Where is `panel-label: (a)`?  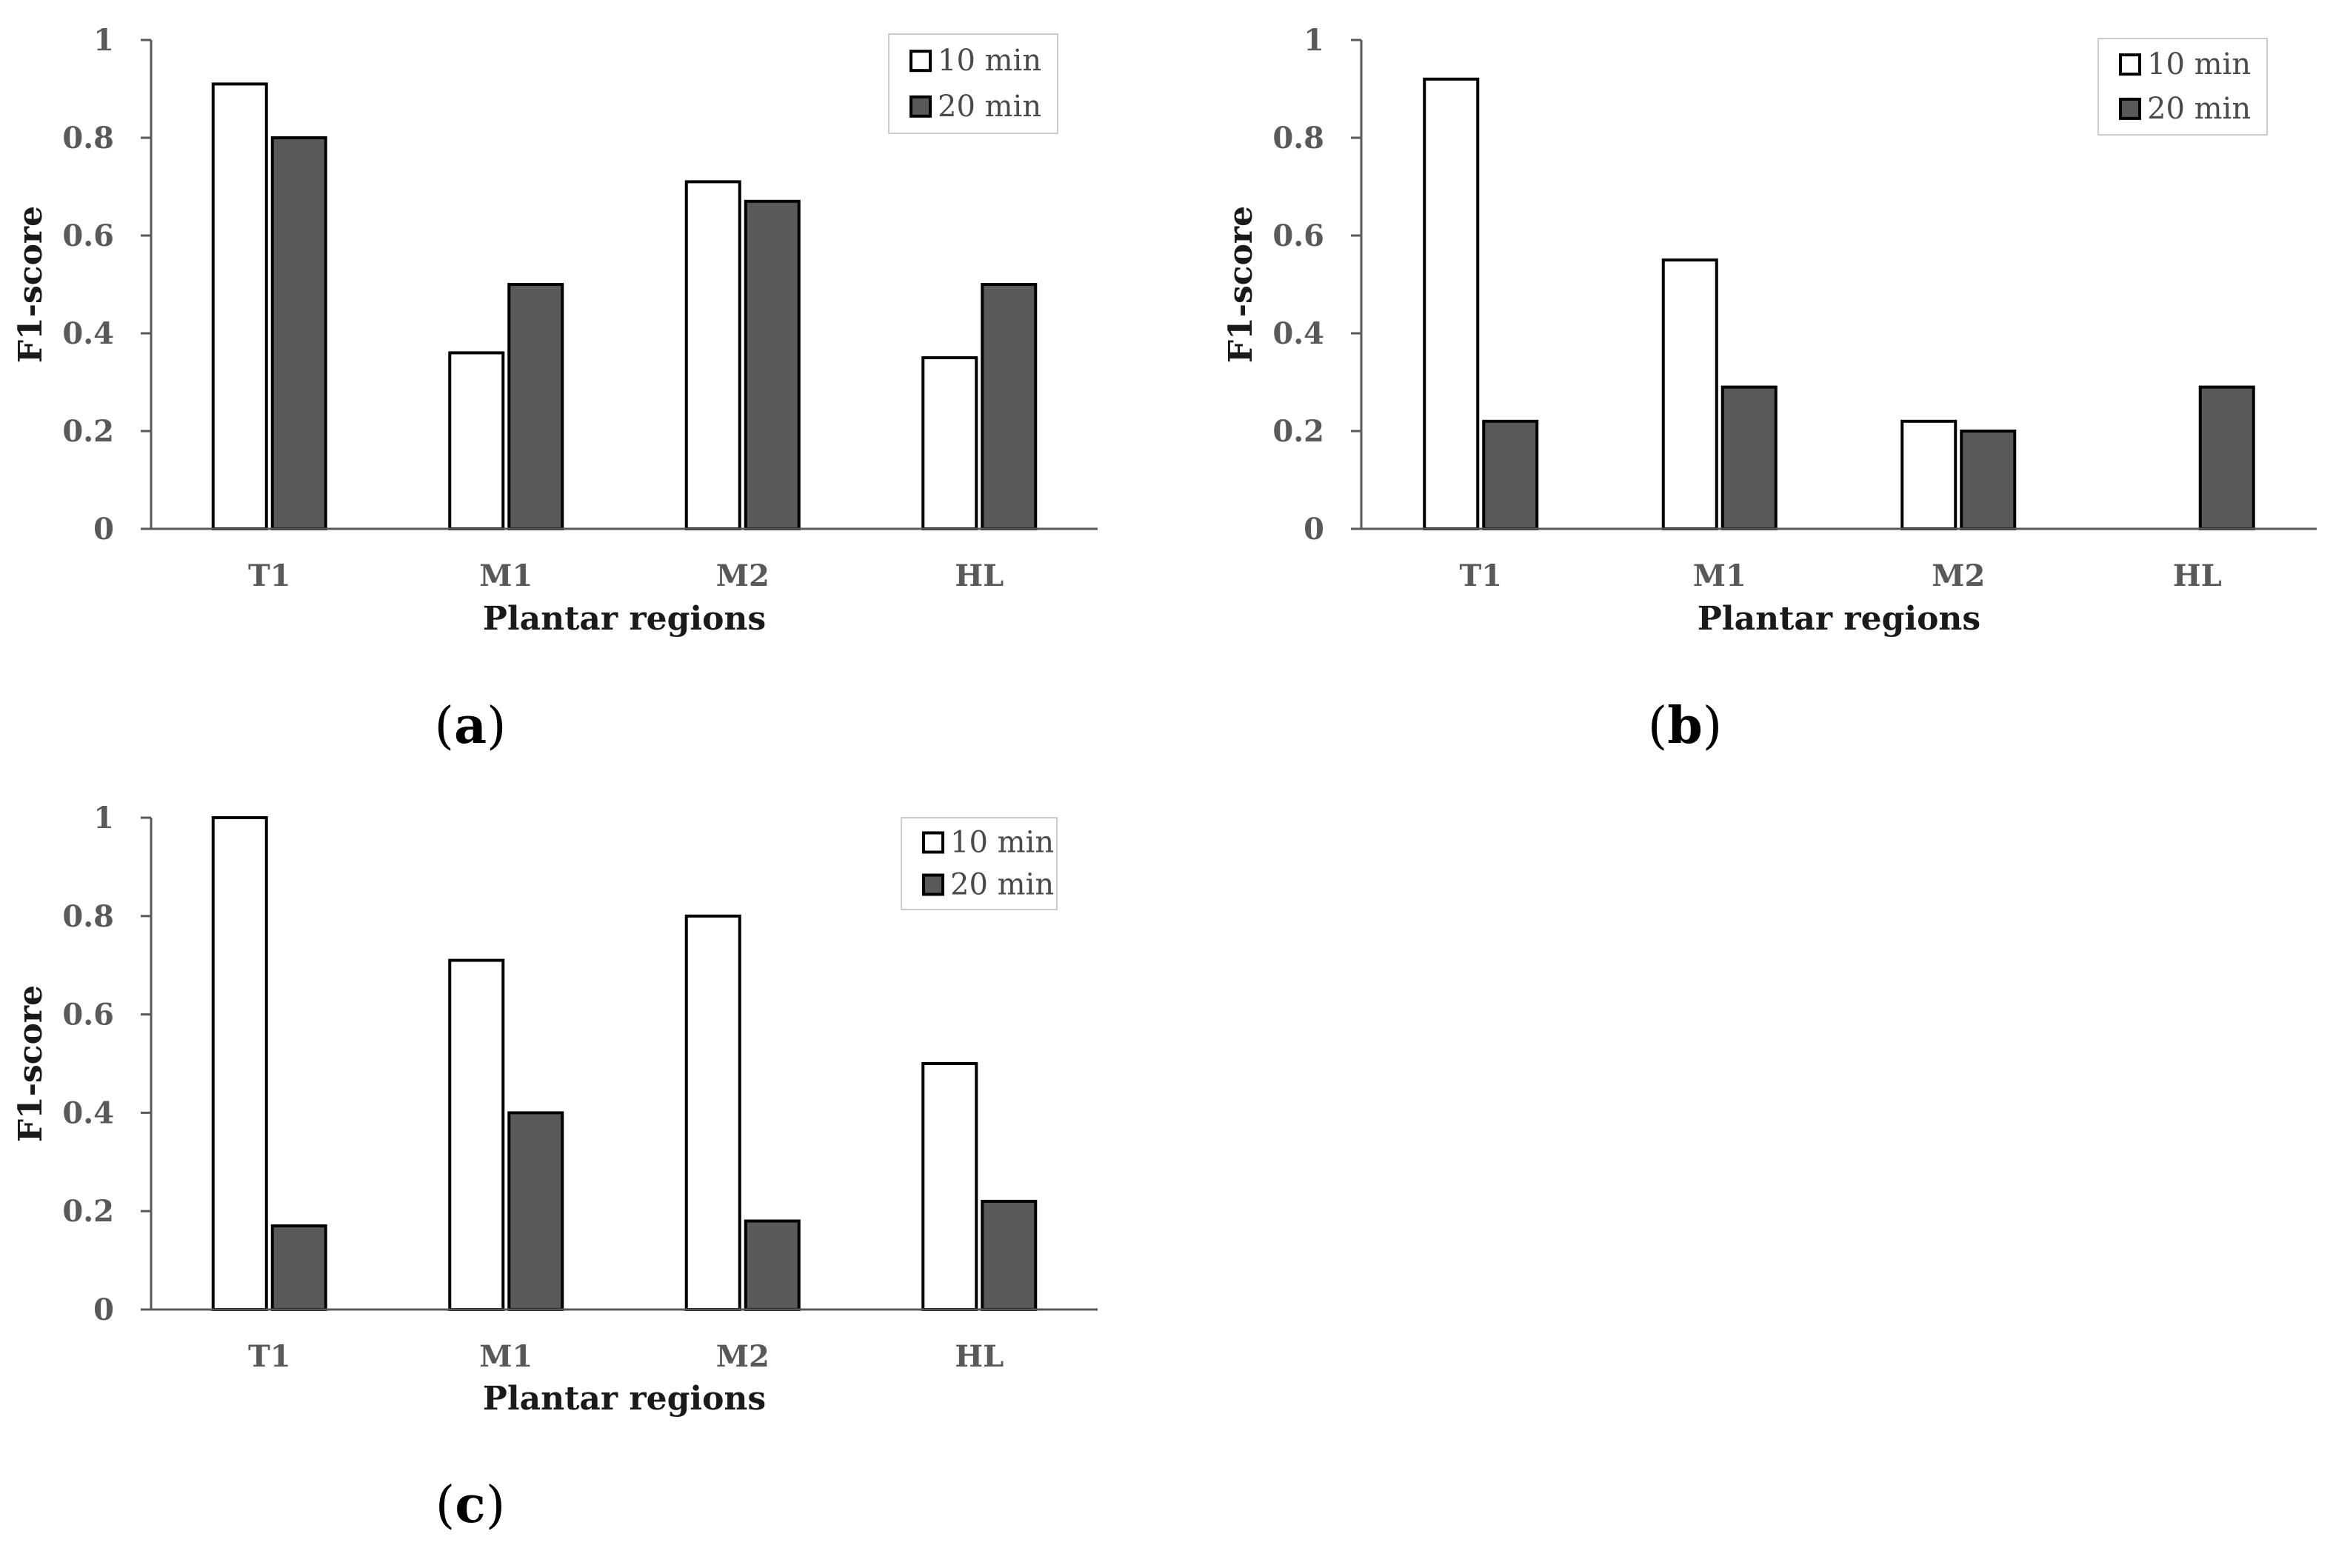
panel-label: (a) is located at coordinates (470, 725).